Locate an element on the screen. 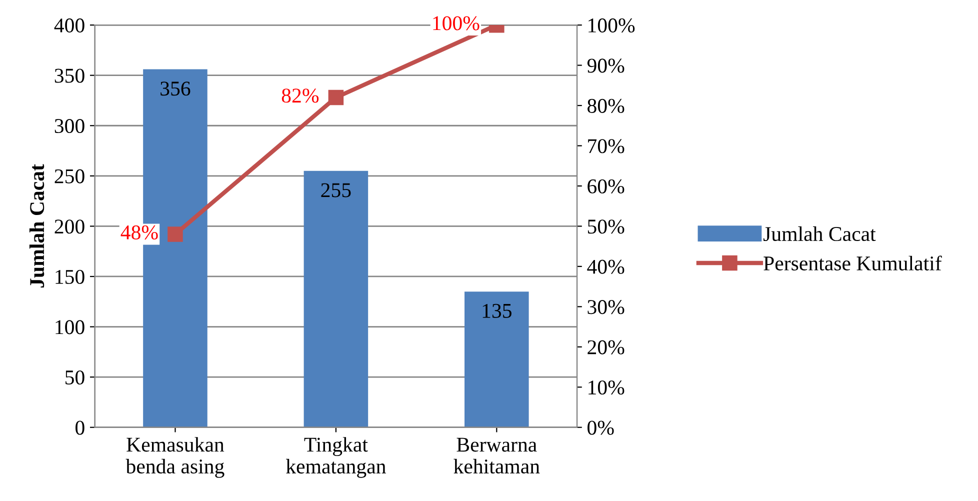 This screenshot has width=978, height=501. y2-tick-label: 40% is located at coordinates (605, 267).